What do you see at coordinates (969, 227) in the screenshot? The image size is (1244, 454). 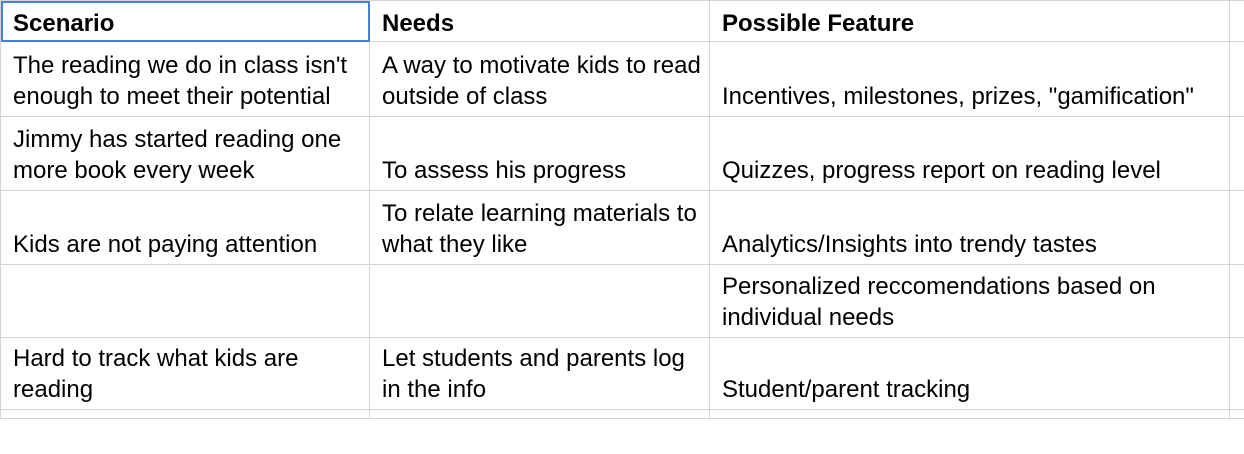 I see `cell-feature: Analytics/Insights into trendy tastes` at bounding box center [969, 227].